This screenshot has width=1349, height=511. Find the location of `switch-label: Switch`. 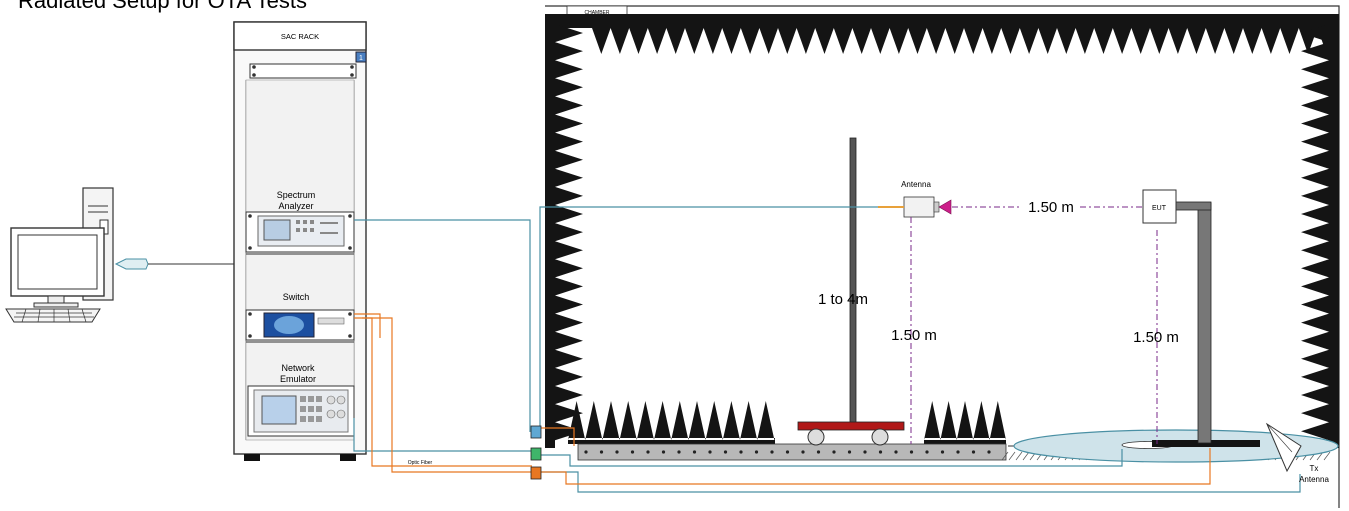

switch-label: Switch is located at coordinates (296, 297).